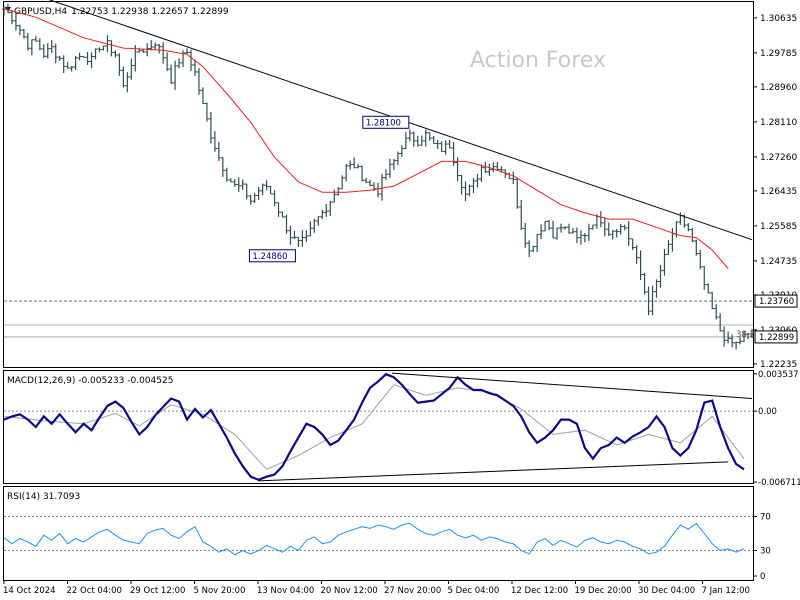 The width and height of the screenshot is (800, 600). I want to click on annotation-label: 1.24860, so click(269, 257).